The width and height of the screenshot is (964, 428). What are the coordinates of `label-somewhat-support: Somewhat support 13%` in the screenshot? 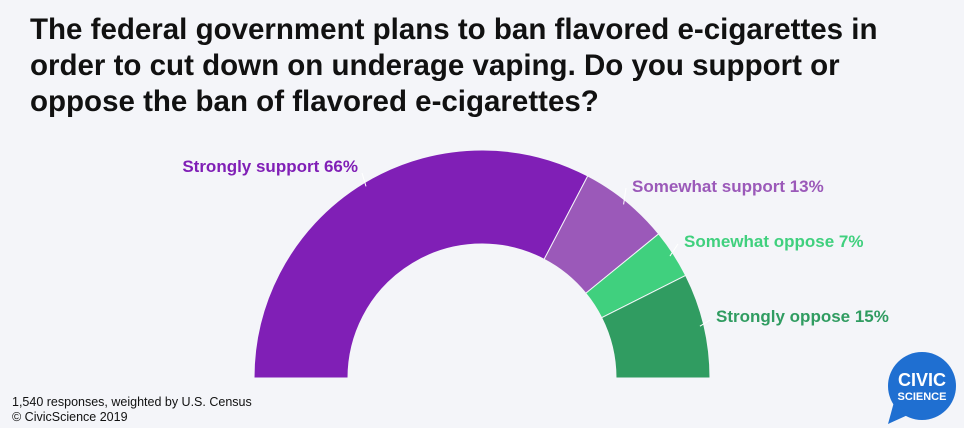 It's located at (728, 186).